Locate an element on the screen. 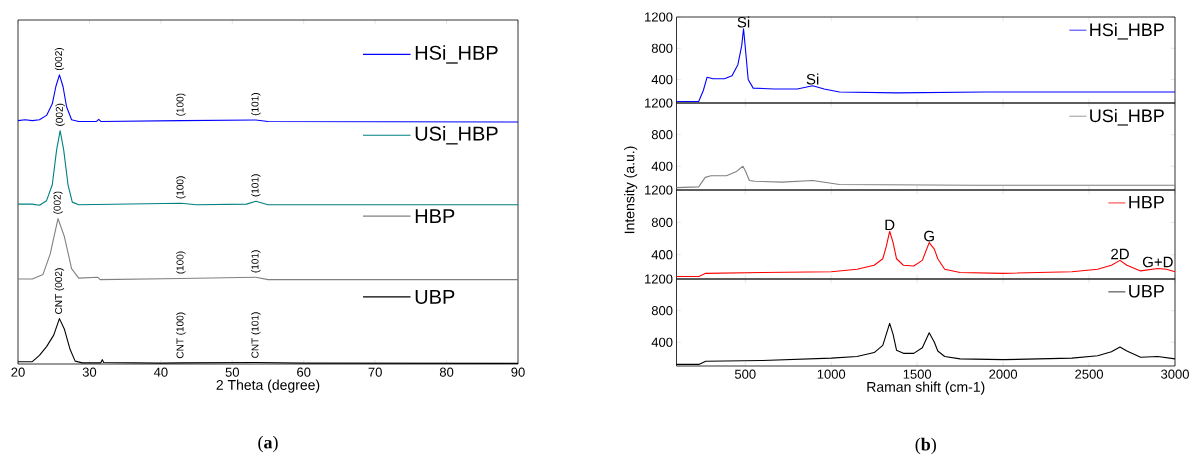 The width and height of the screenshot is (1196, 459). x-tick-label: 1500 is located at coordinates (917, 374).